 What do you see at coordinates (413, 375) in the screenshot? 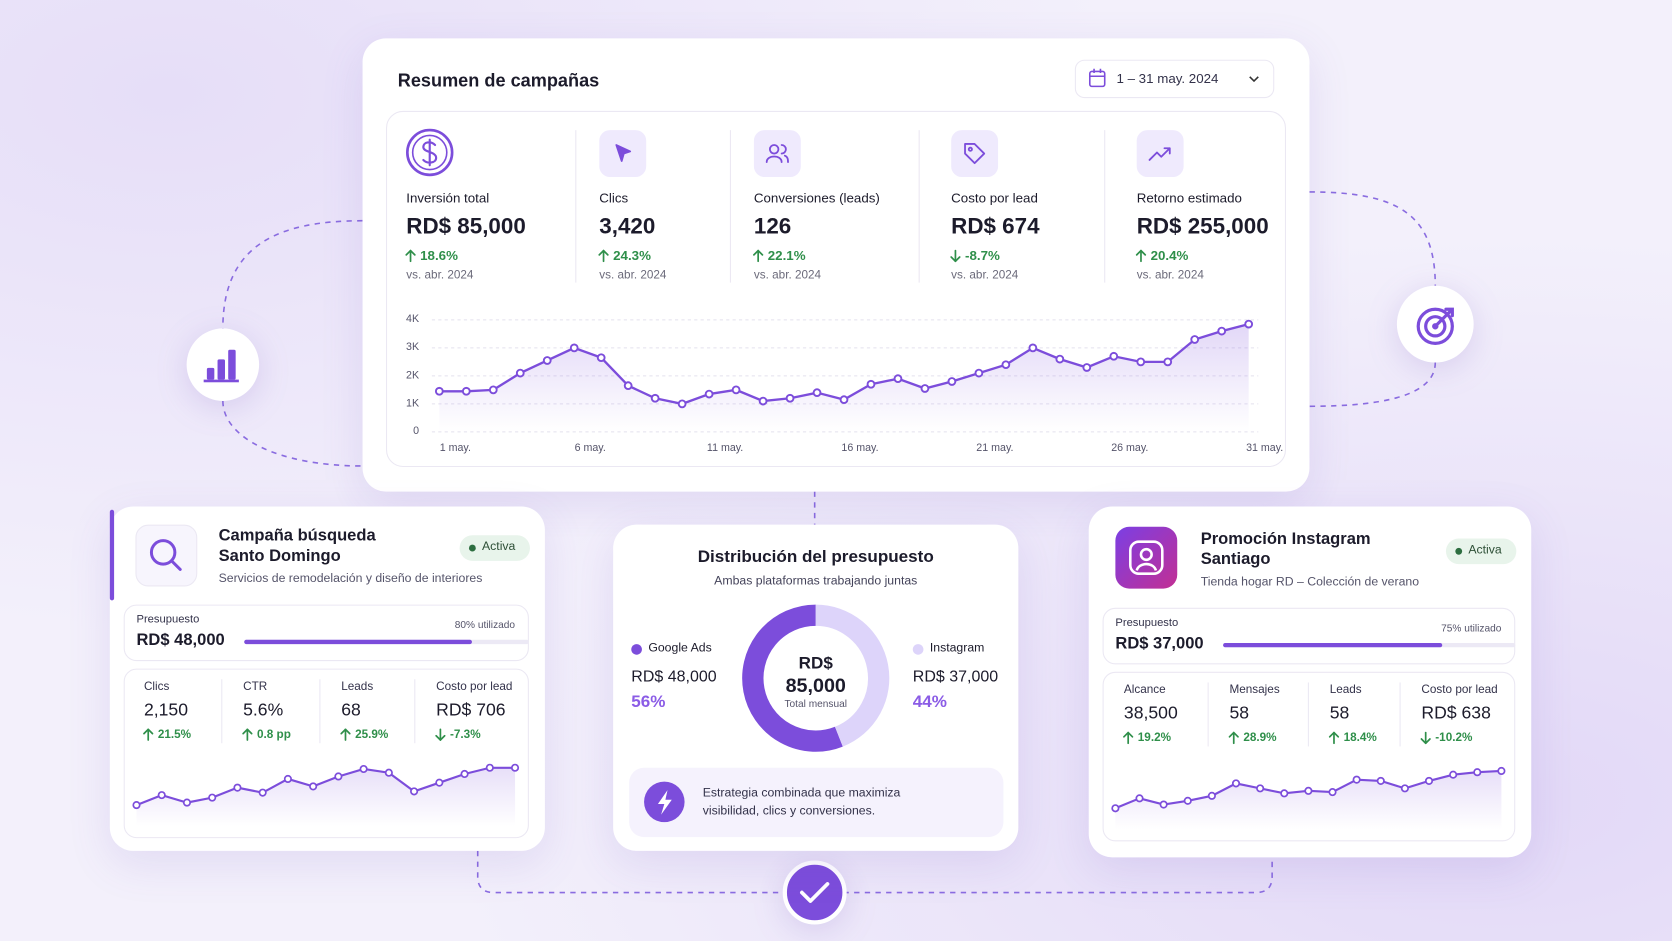
I see `y-tick-label: 2K` at bounding box center [413, 375].